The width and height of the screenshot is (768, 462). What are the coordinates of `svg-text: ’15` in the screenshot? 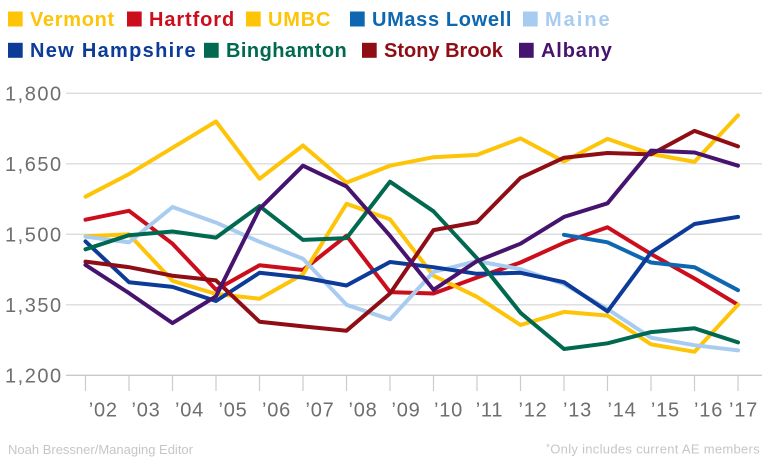 It's located at (665, 411).